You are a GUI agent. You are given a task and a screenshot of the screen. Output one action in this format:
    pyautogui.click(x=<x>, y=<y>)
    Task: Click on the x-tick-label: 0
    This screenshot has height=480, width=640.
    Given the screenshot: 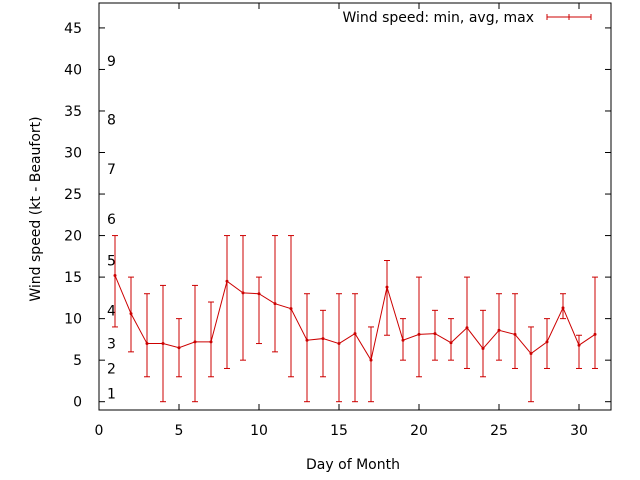 What is the action you would take?
    pyautogui.click(x=99, y=431)
    